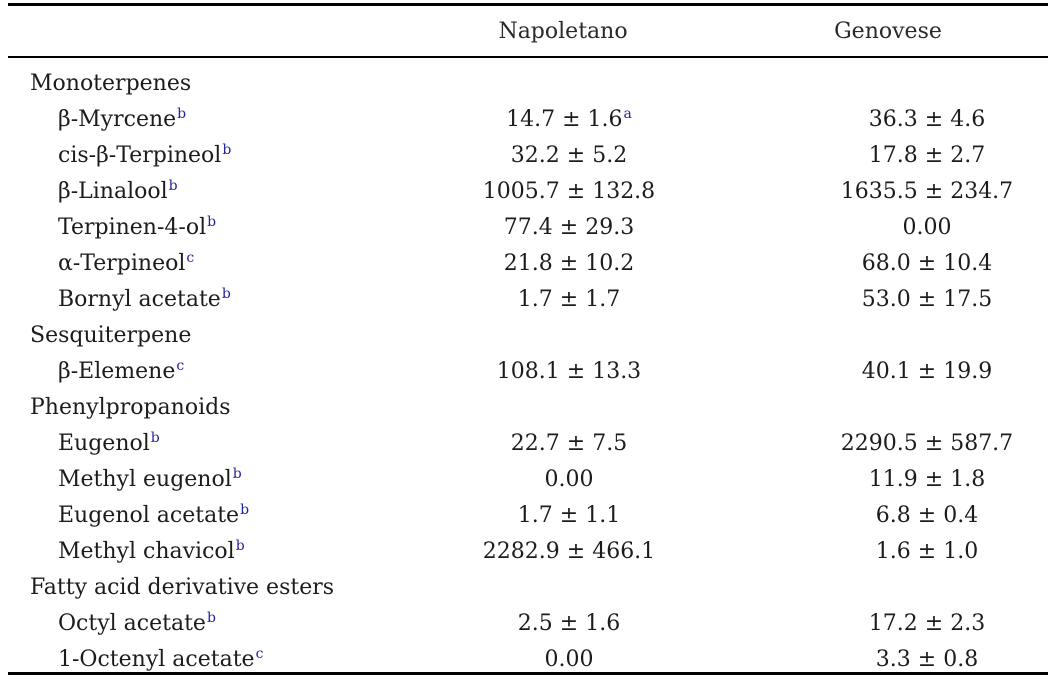 Image resolution: width=1056 pixels, height=684 pixels. What do you see at coordinates (569, 551) in the screenshot?
I see `napoletano-value: 2282.9 ± 466.1` at bounding box center [569, 551].